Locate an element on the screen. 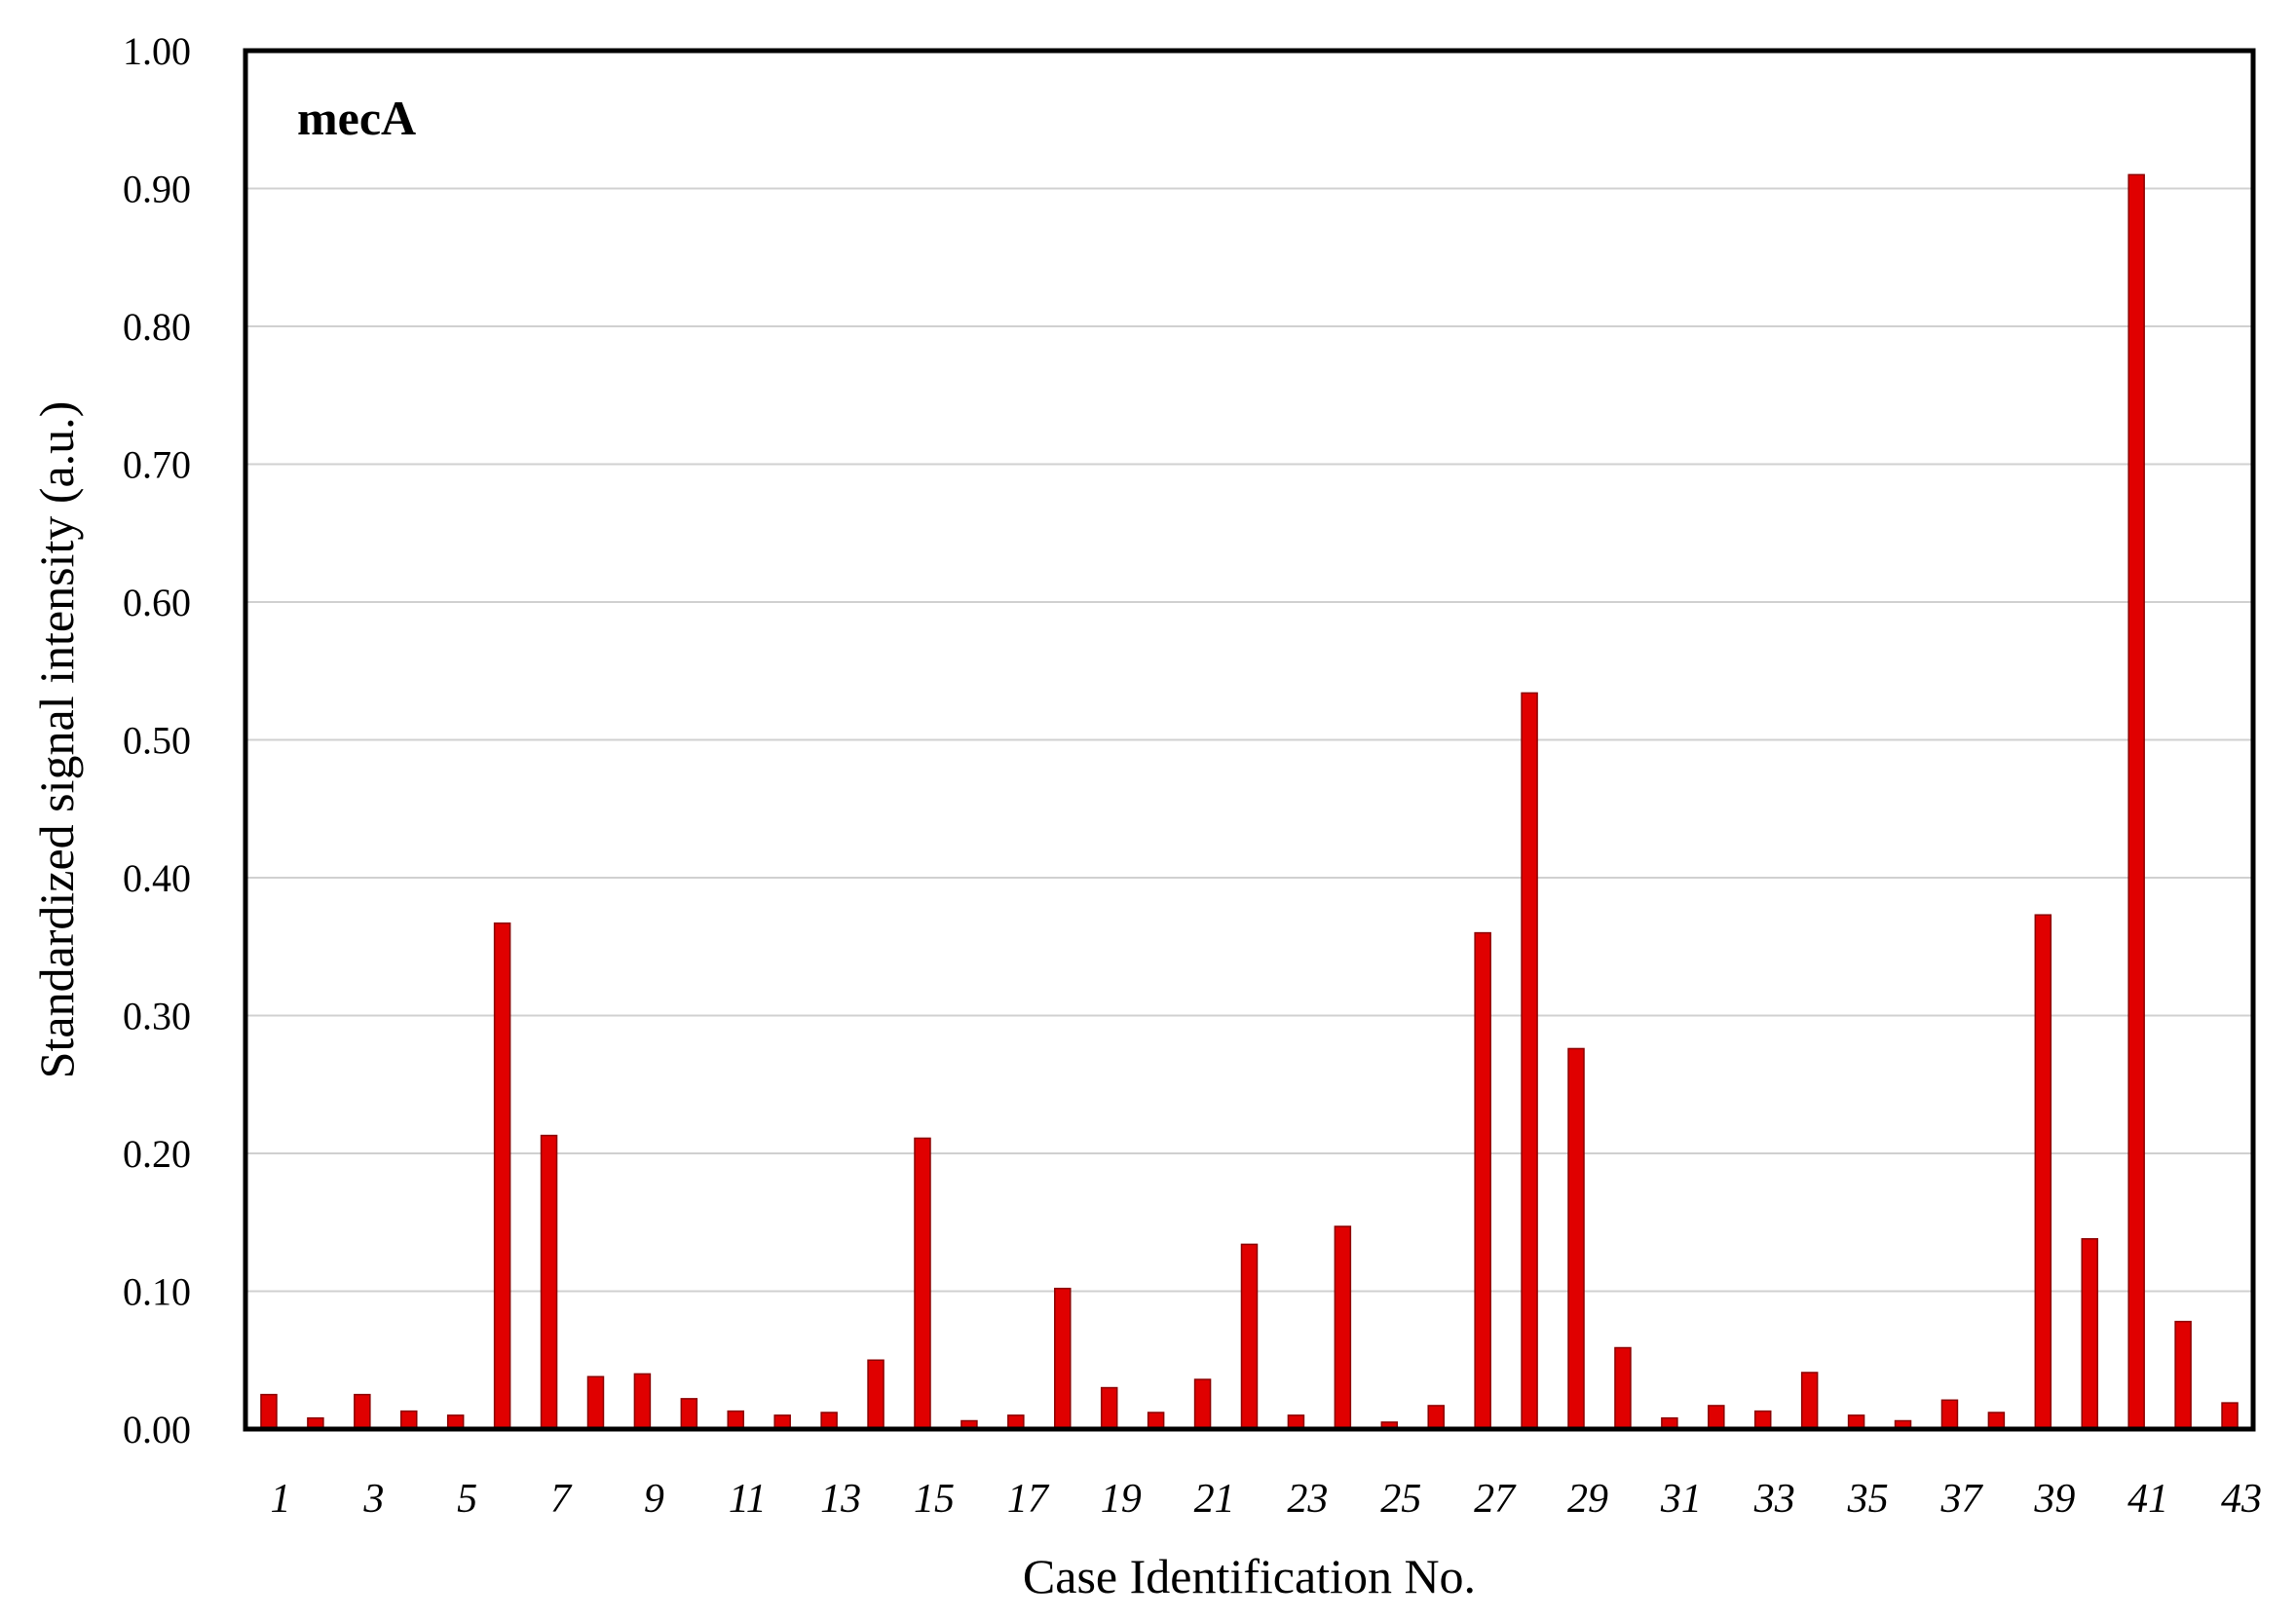  x-tick-label: 13 is located at coordinates (840, 1499).